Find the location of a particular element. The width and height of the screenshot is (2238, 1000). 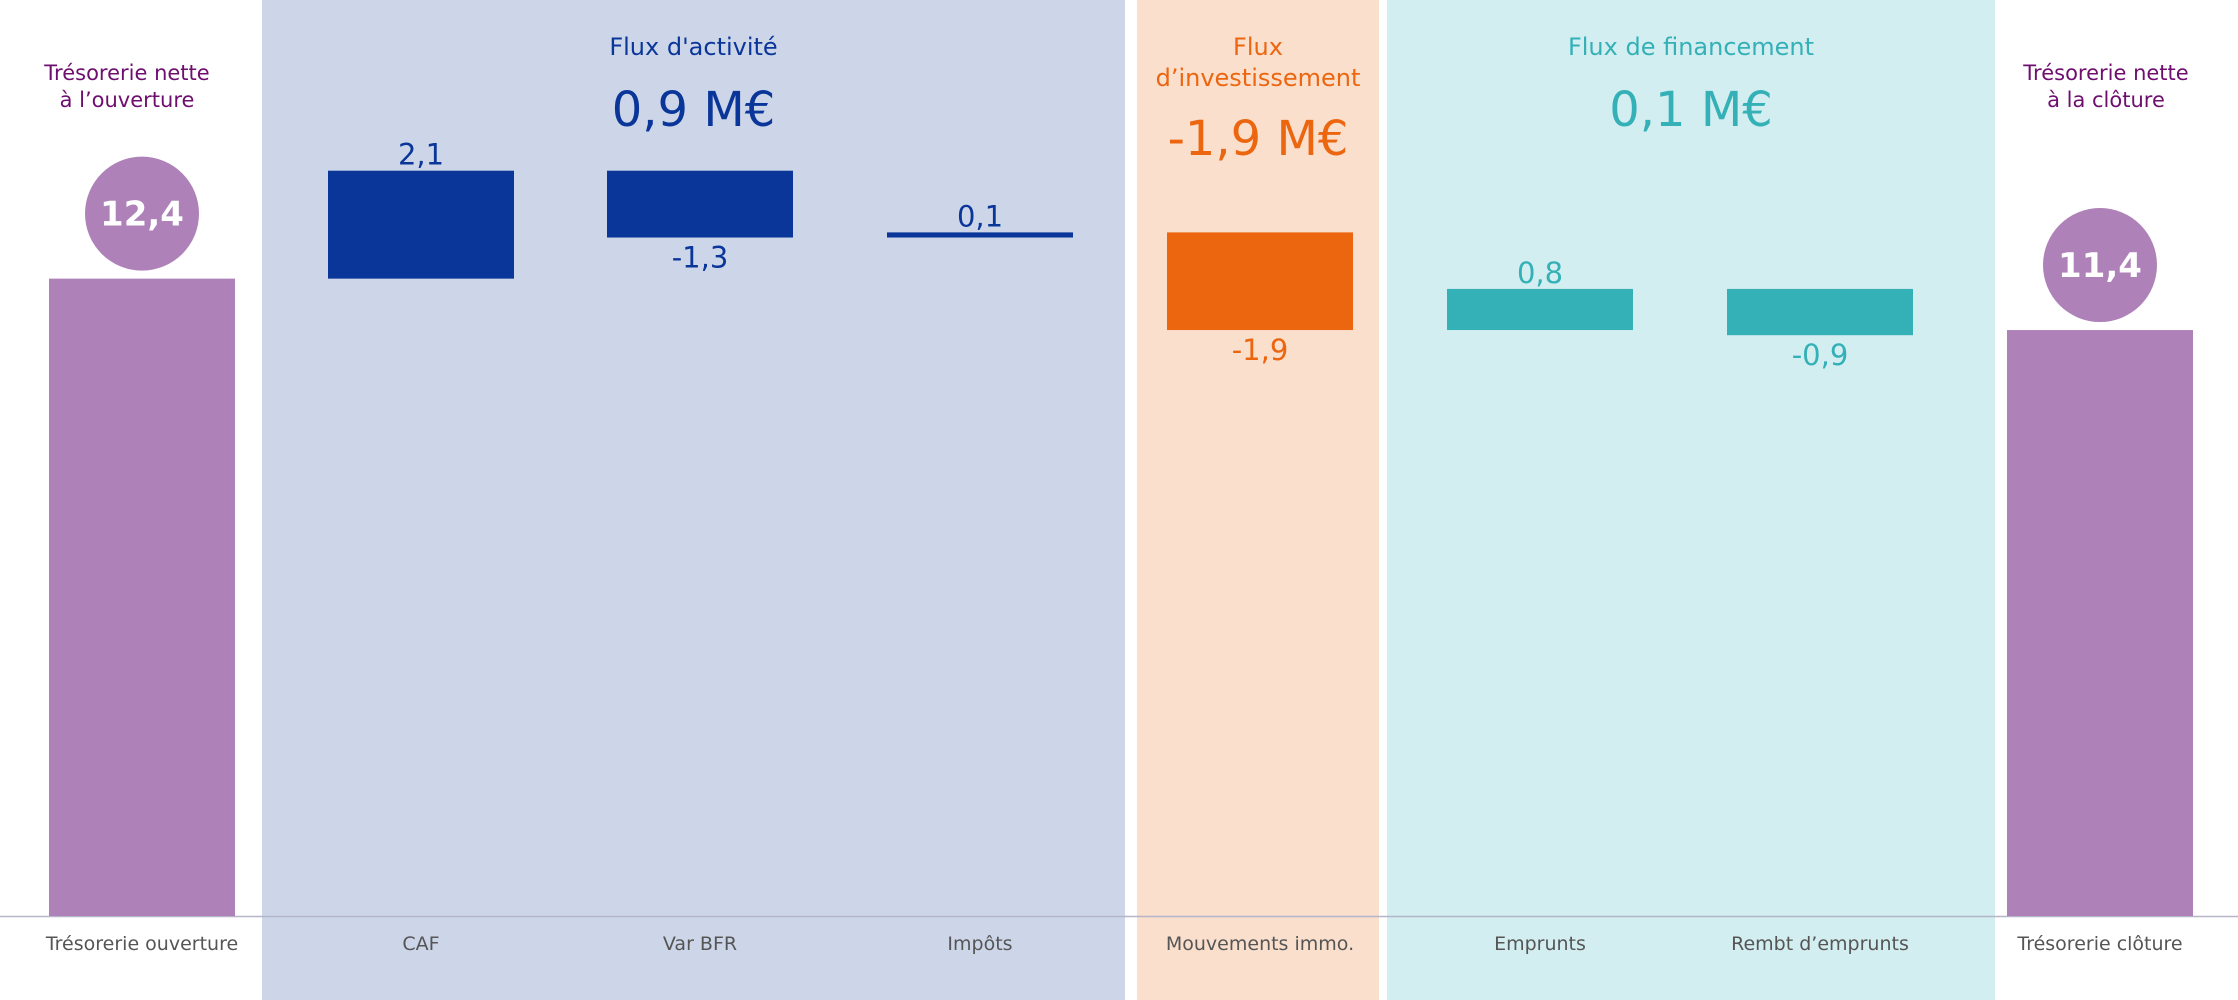

bar-value-label: 0,1 is located at coordinates (980, 216).